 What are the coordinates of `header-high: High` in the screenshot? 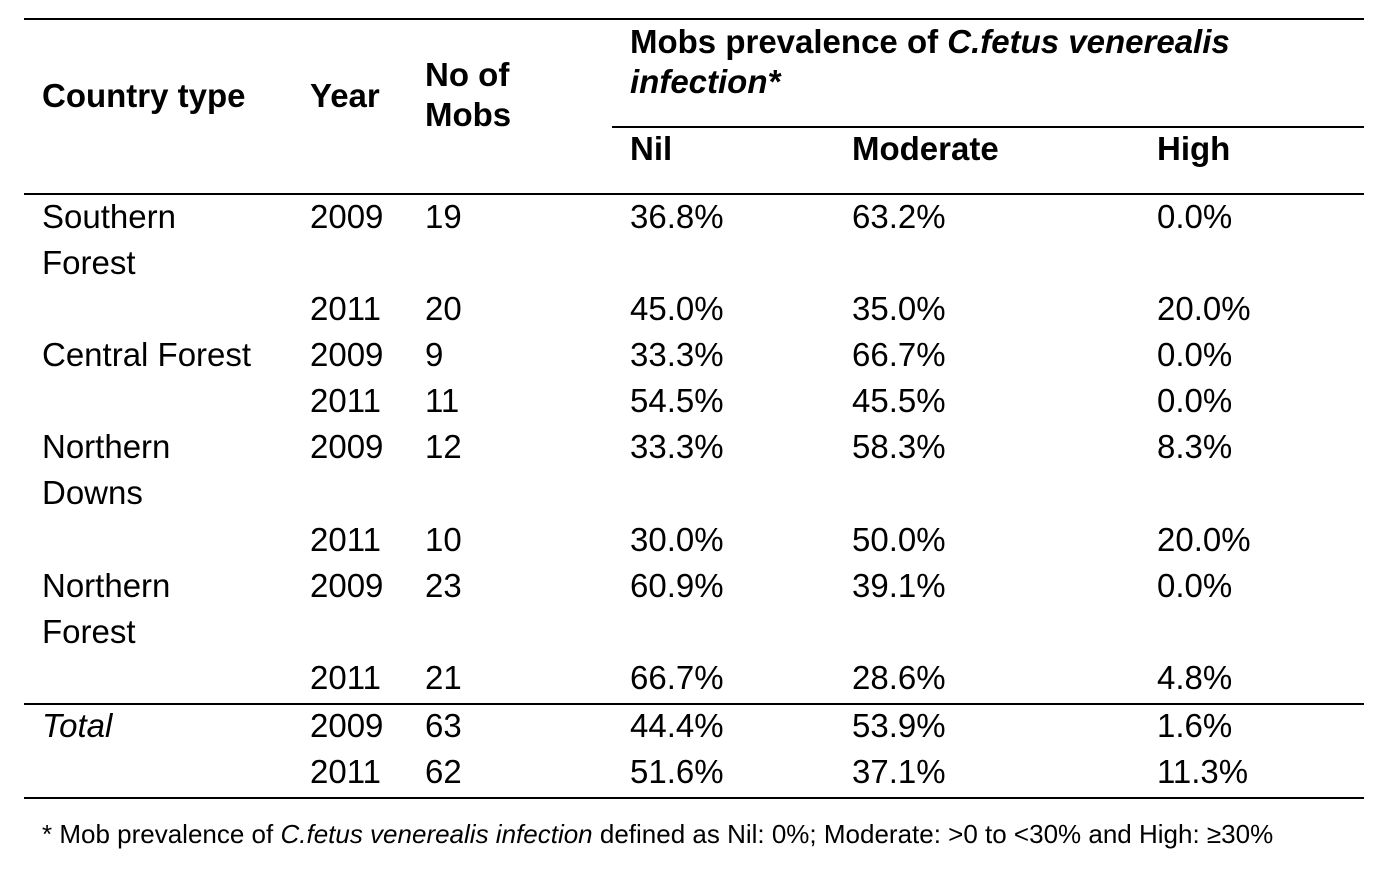 It's located at (1194, 148).